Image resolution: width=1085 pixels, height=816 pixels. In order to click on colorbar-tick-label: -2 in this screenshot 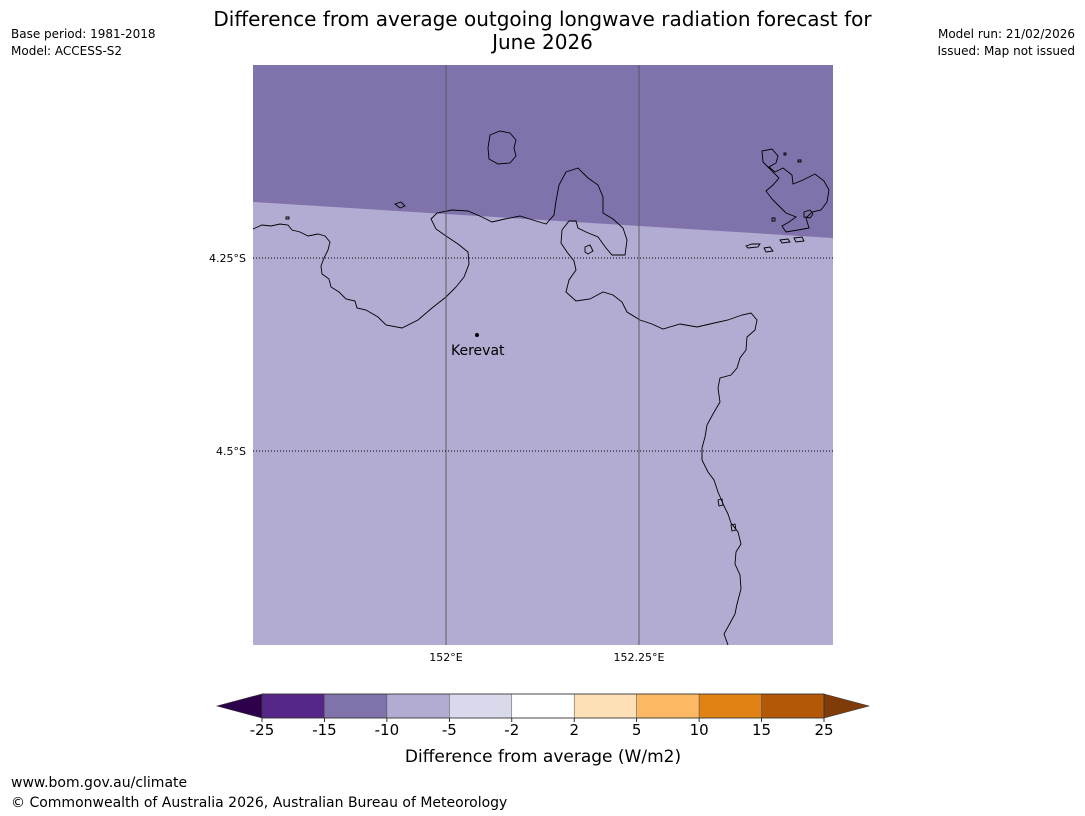, I will do `click(511, 730)`.